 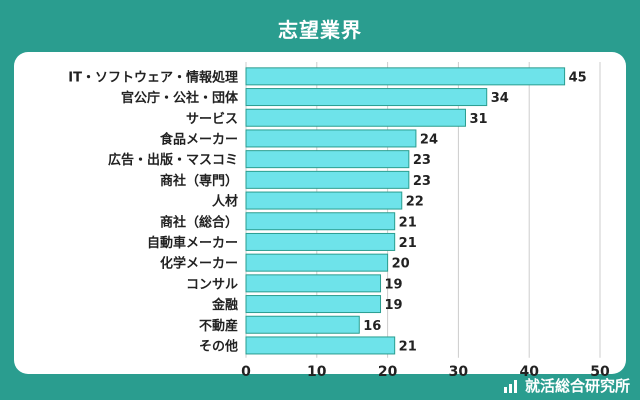 What do you see at coordinates (578, 77) in the screenshot?
I see `data-label: 45` at bounding box center [578, 77].